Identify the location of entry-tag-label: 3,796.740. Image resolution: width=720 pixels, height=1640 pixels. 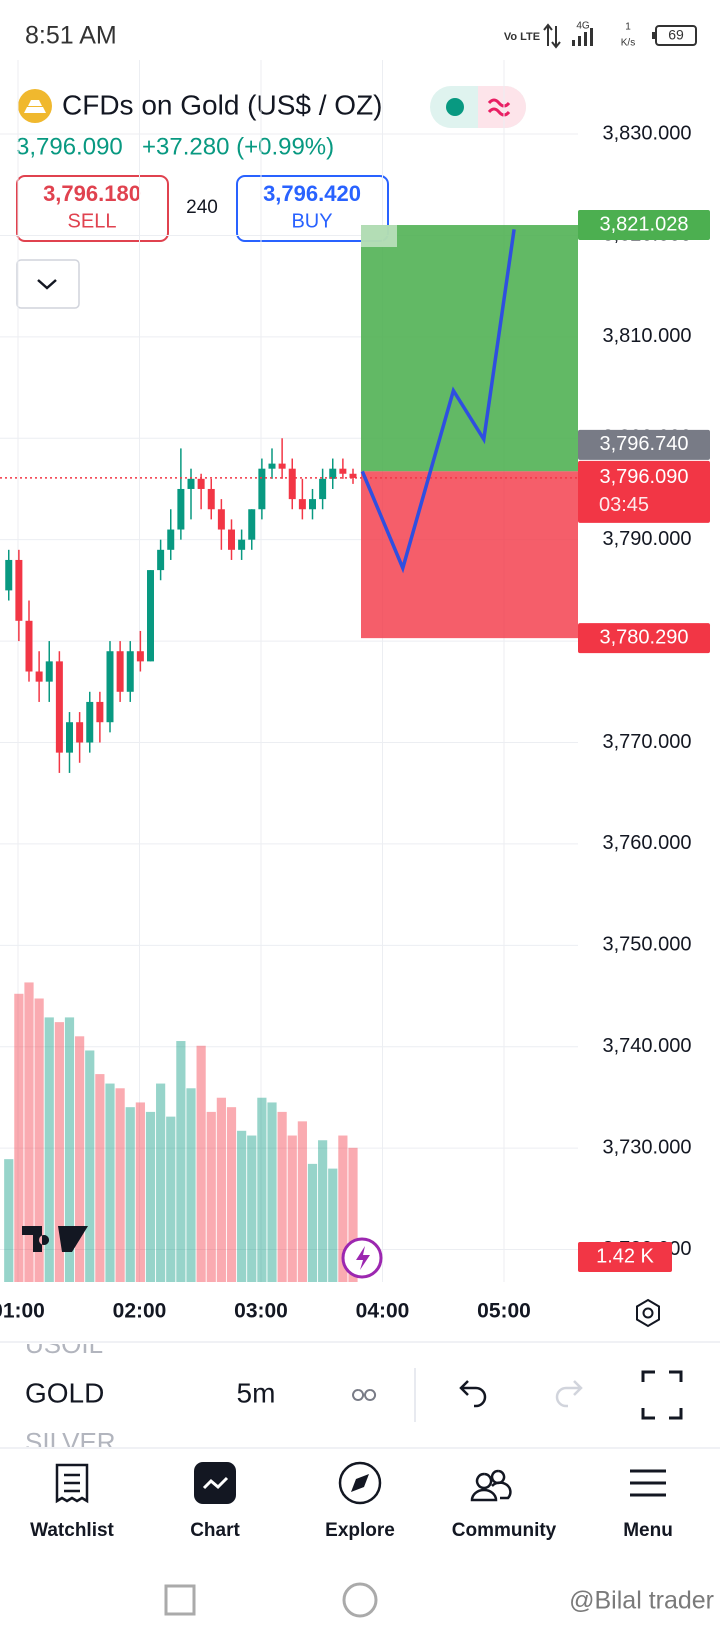
(644, 444).